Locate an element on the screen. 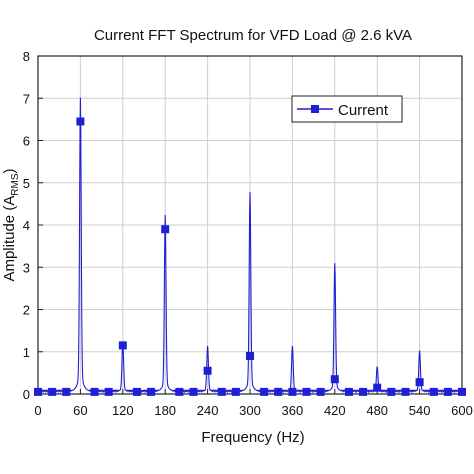 The width and height of the screenshot is (474, 474). y-axis-label-end: ) is located at coordinates (9, 170).